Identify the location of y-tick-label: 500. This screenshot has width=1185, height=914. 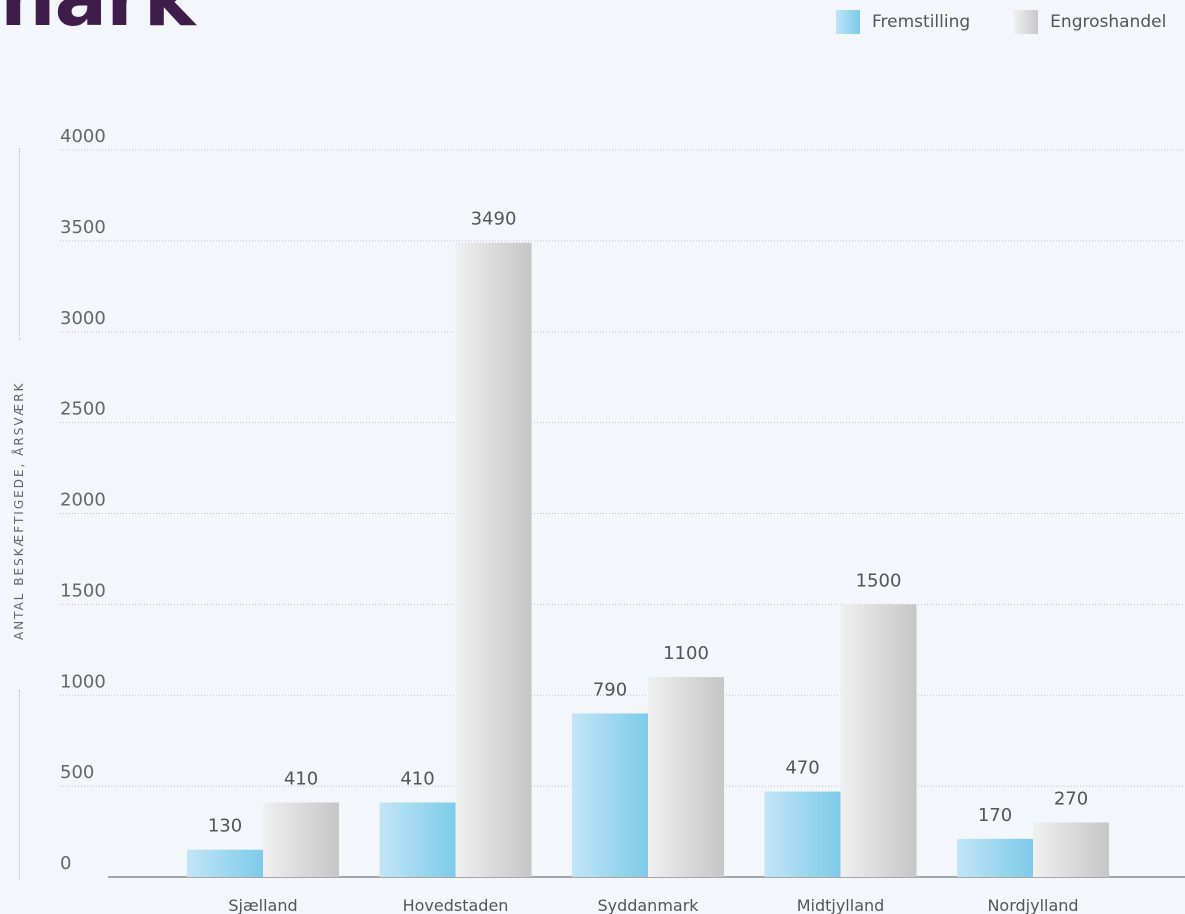
(77, 772).